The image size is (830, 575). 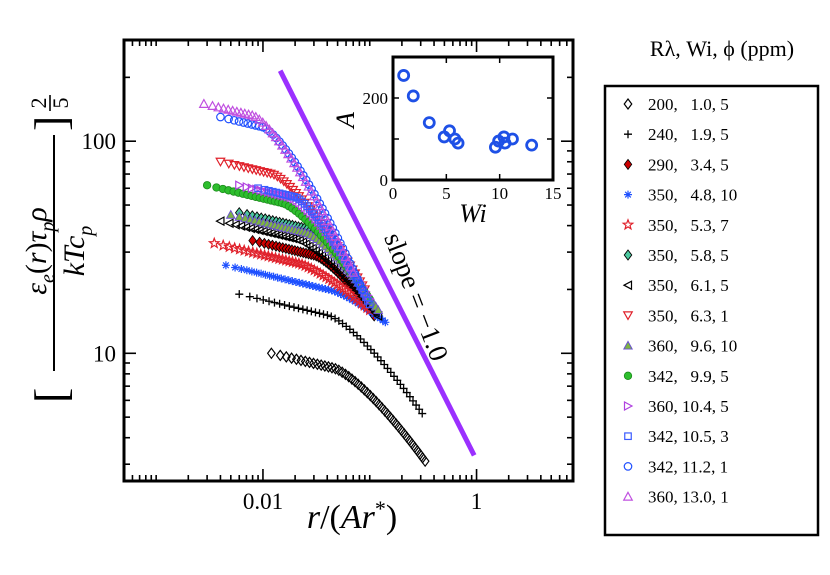 I want to click on inset-marks, so click(x=468, y=111).